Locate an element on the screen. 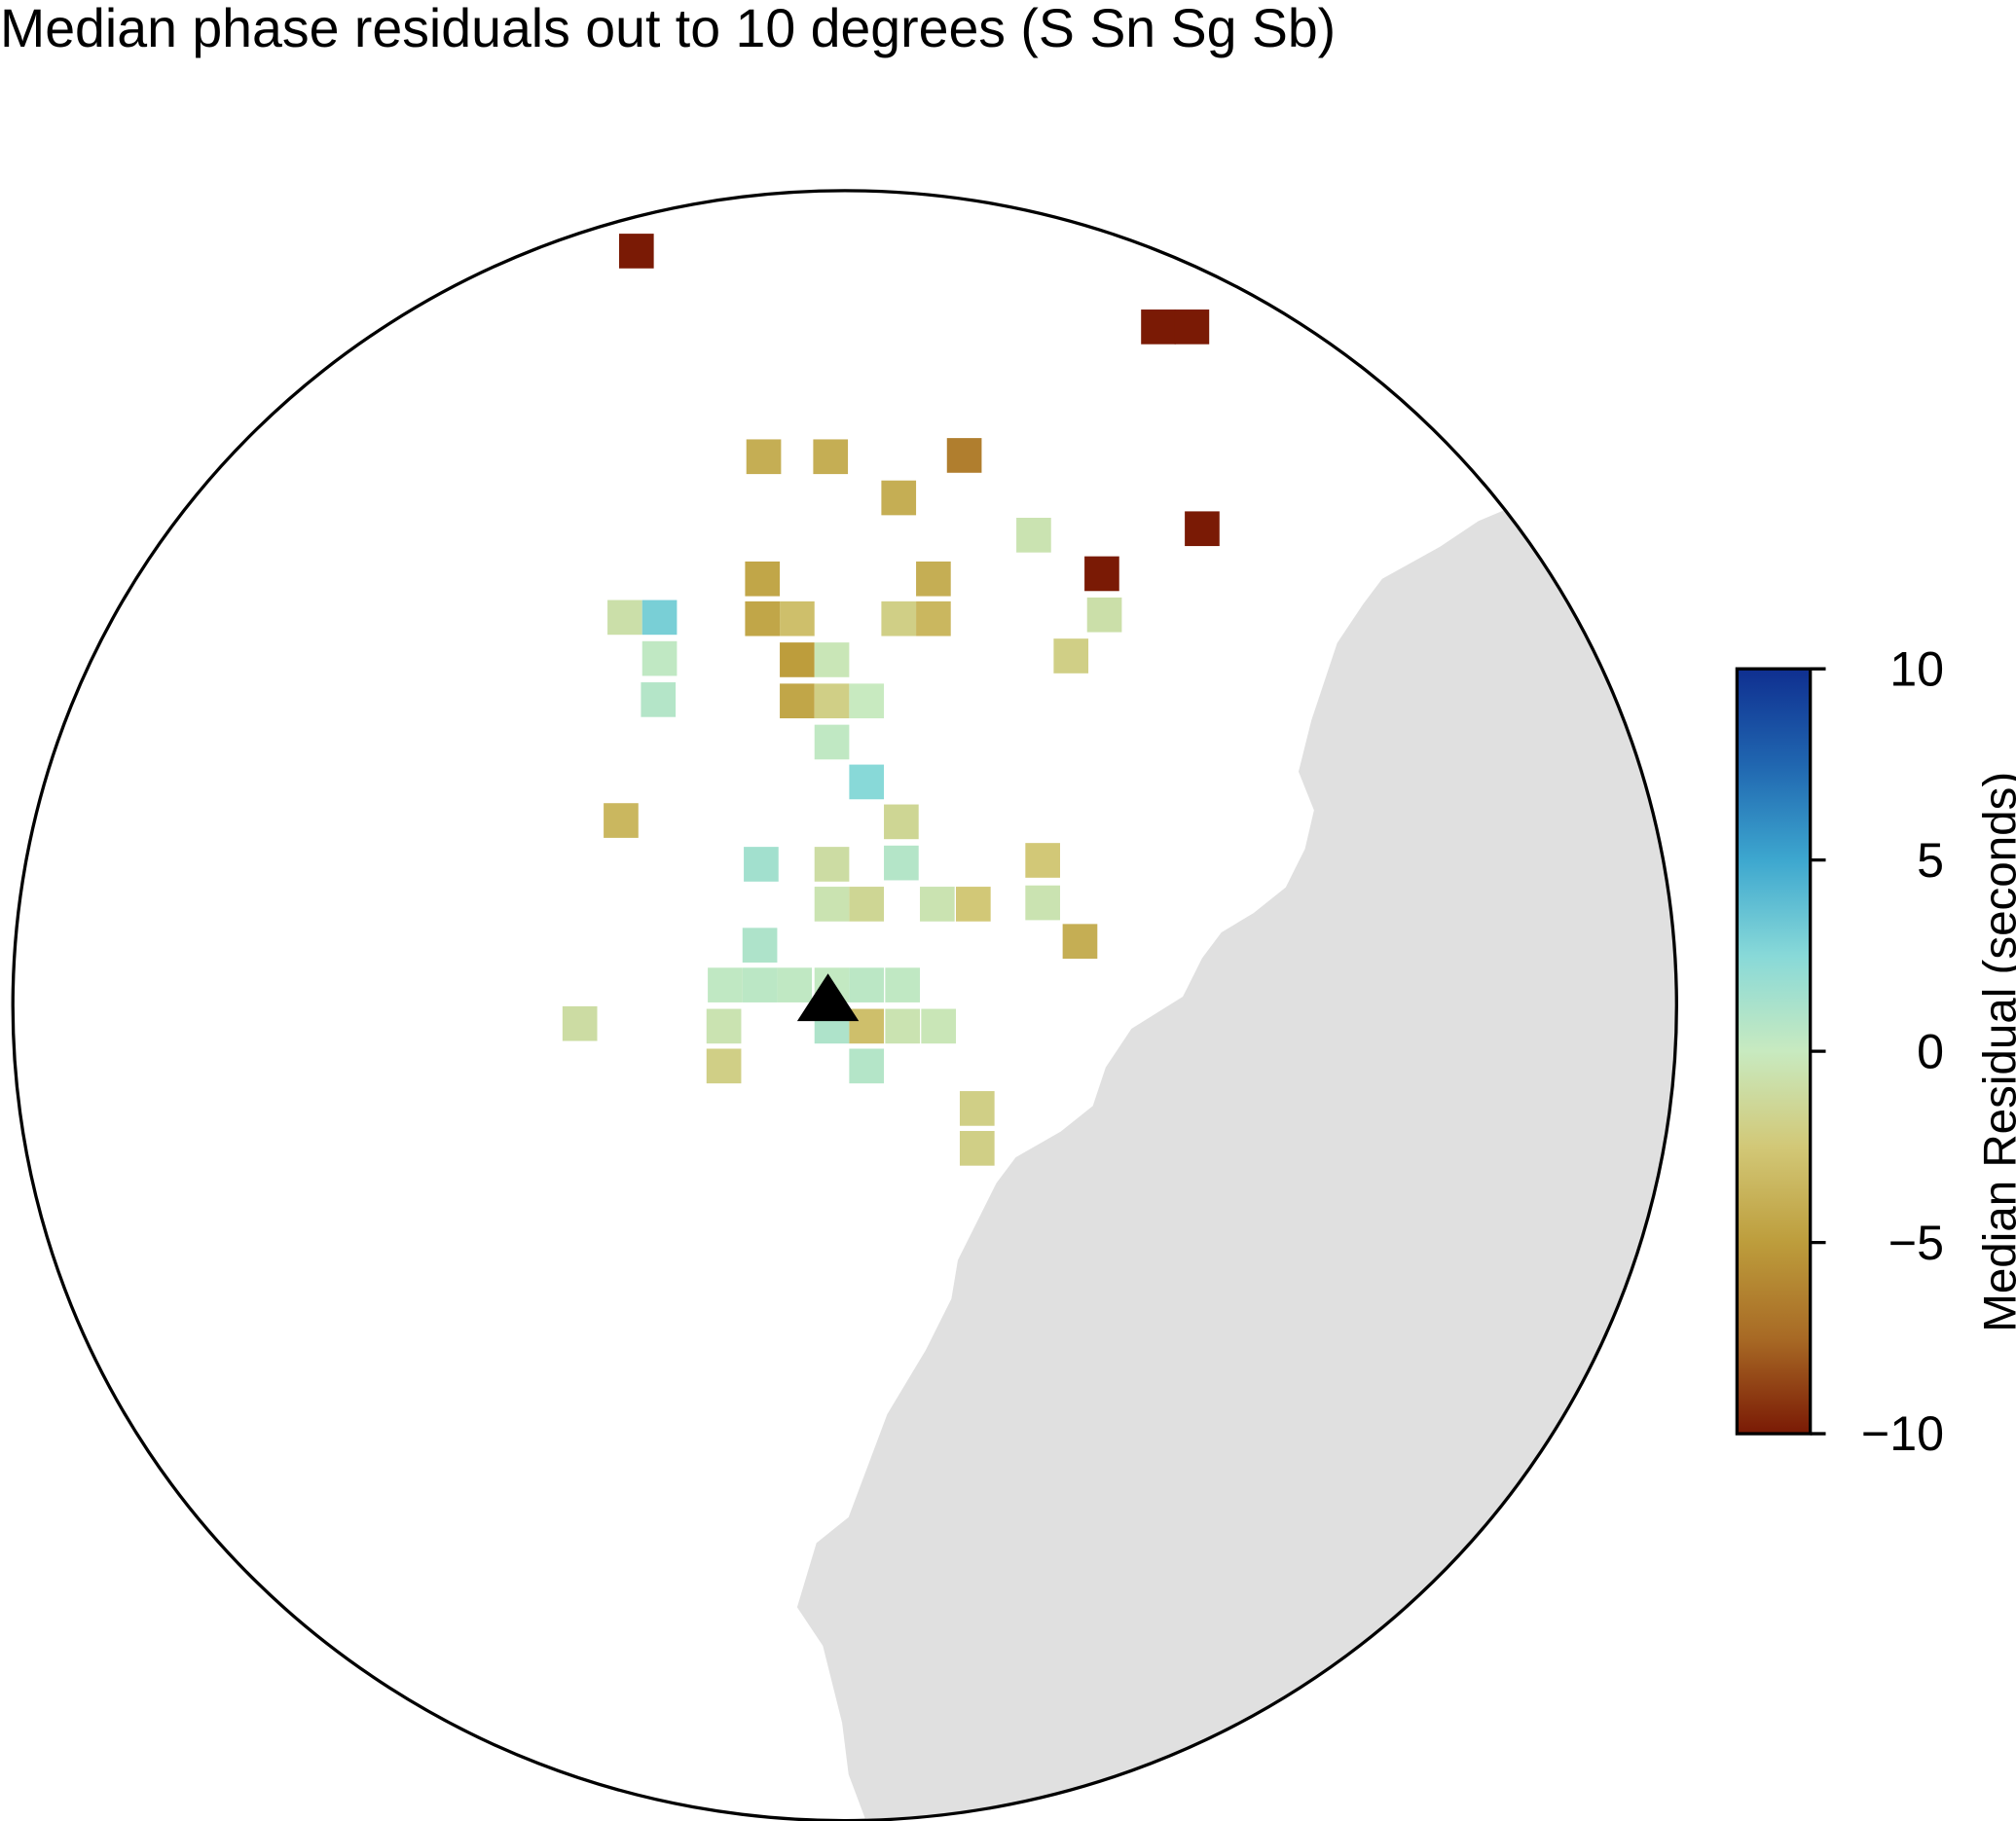 This screenshot has width=2016, height=1821. colorbar-tick-label: 5 is located at coordinates (1930, 860).